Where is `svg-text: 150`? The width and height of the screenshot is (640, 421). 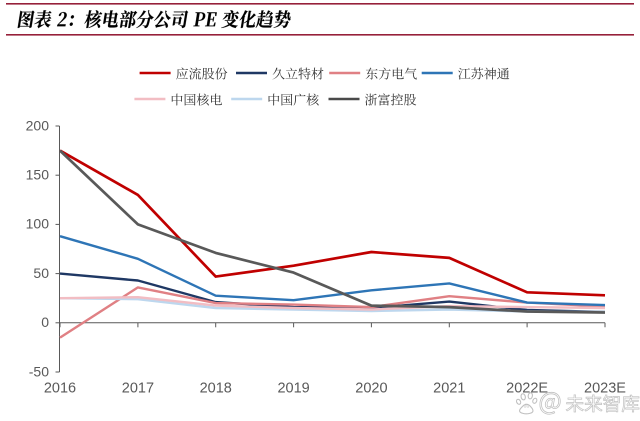
svg-text: 150 is located at coordinates (38, 175).